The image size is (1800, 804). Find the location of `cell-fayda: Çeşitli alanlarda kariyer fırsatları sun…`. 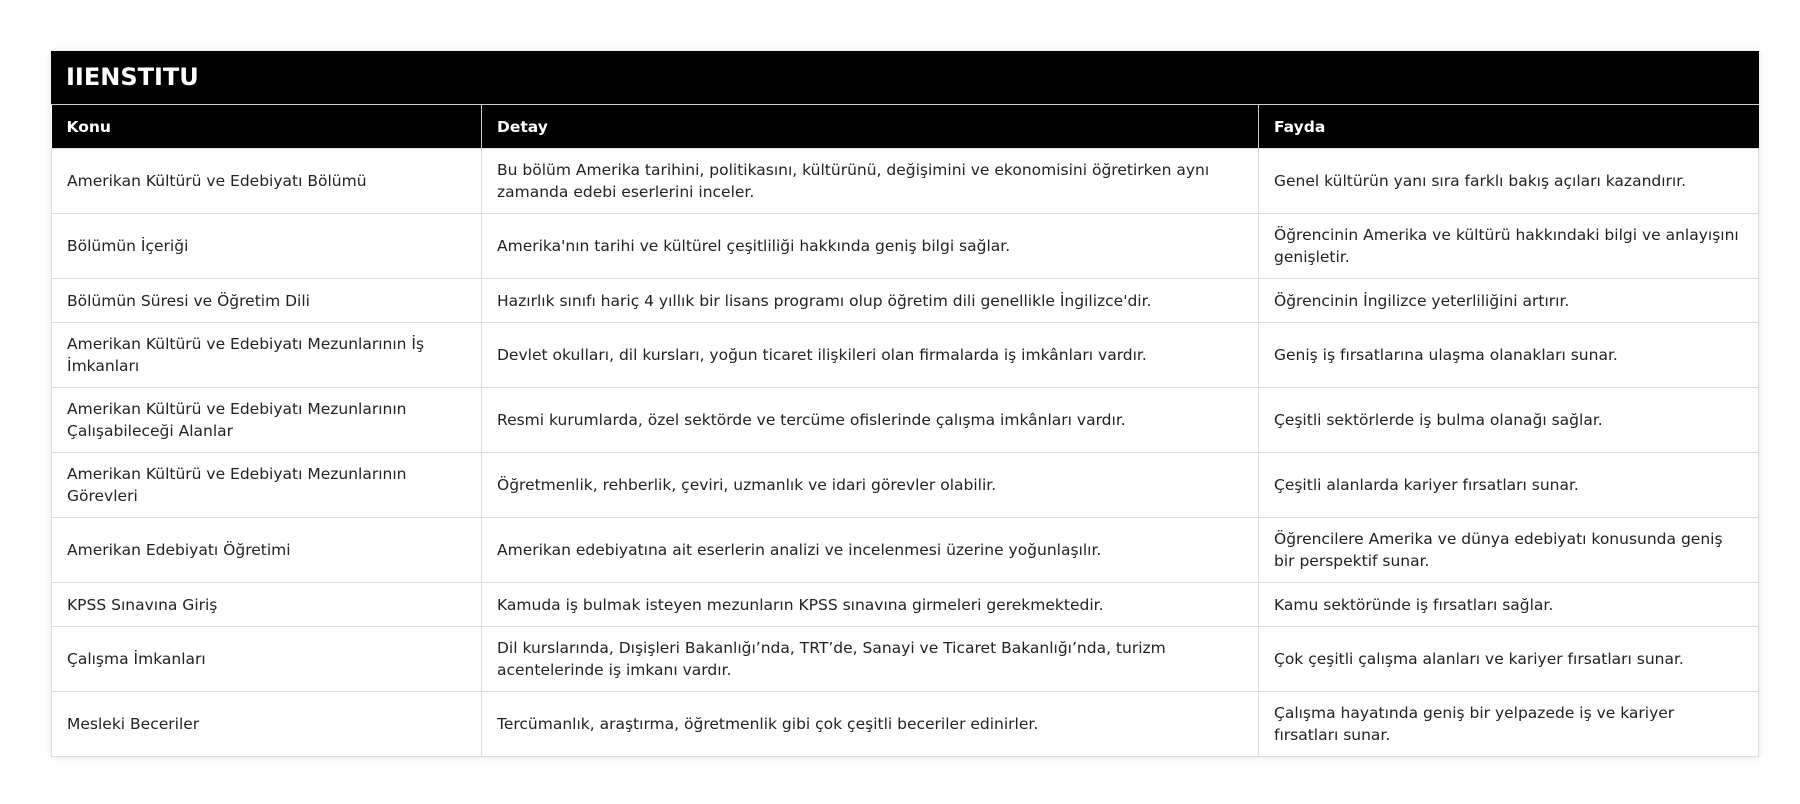

cell-fayda: Çeşitli alanlarda kariyer fırsatları sun… is located at coordinates (1508, 485).